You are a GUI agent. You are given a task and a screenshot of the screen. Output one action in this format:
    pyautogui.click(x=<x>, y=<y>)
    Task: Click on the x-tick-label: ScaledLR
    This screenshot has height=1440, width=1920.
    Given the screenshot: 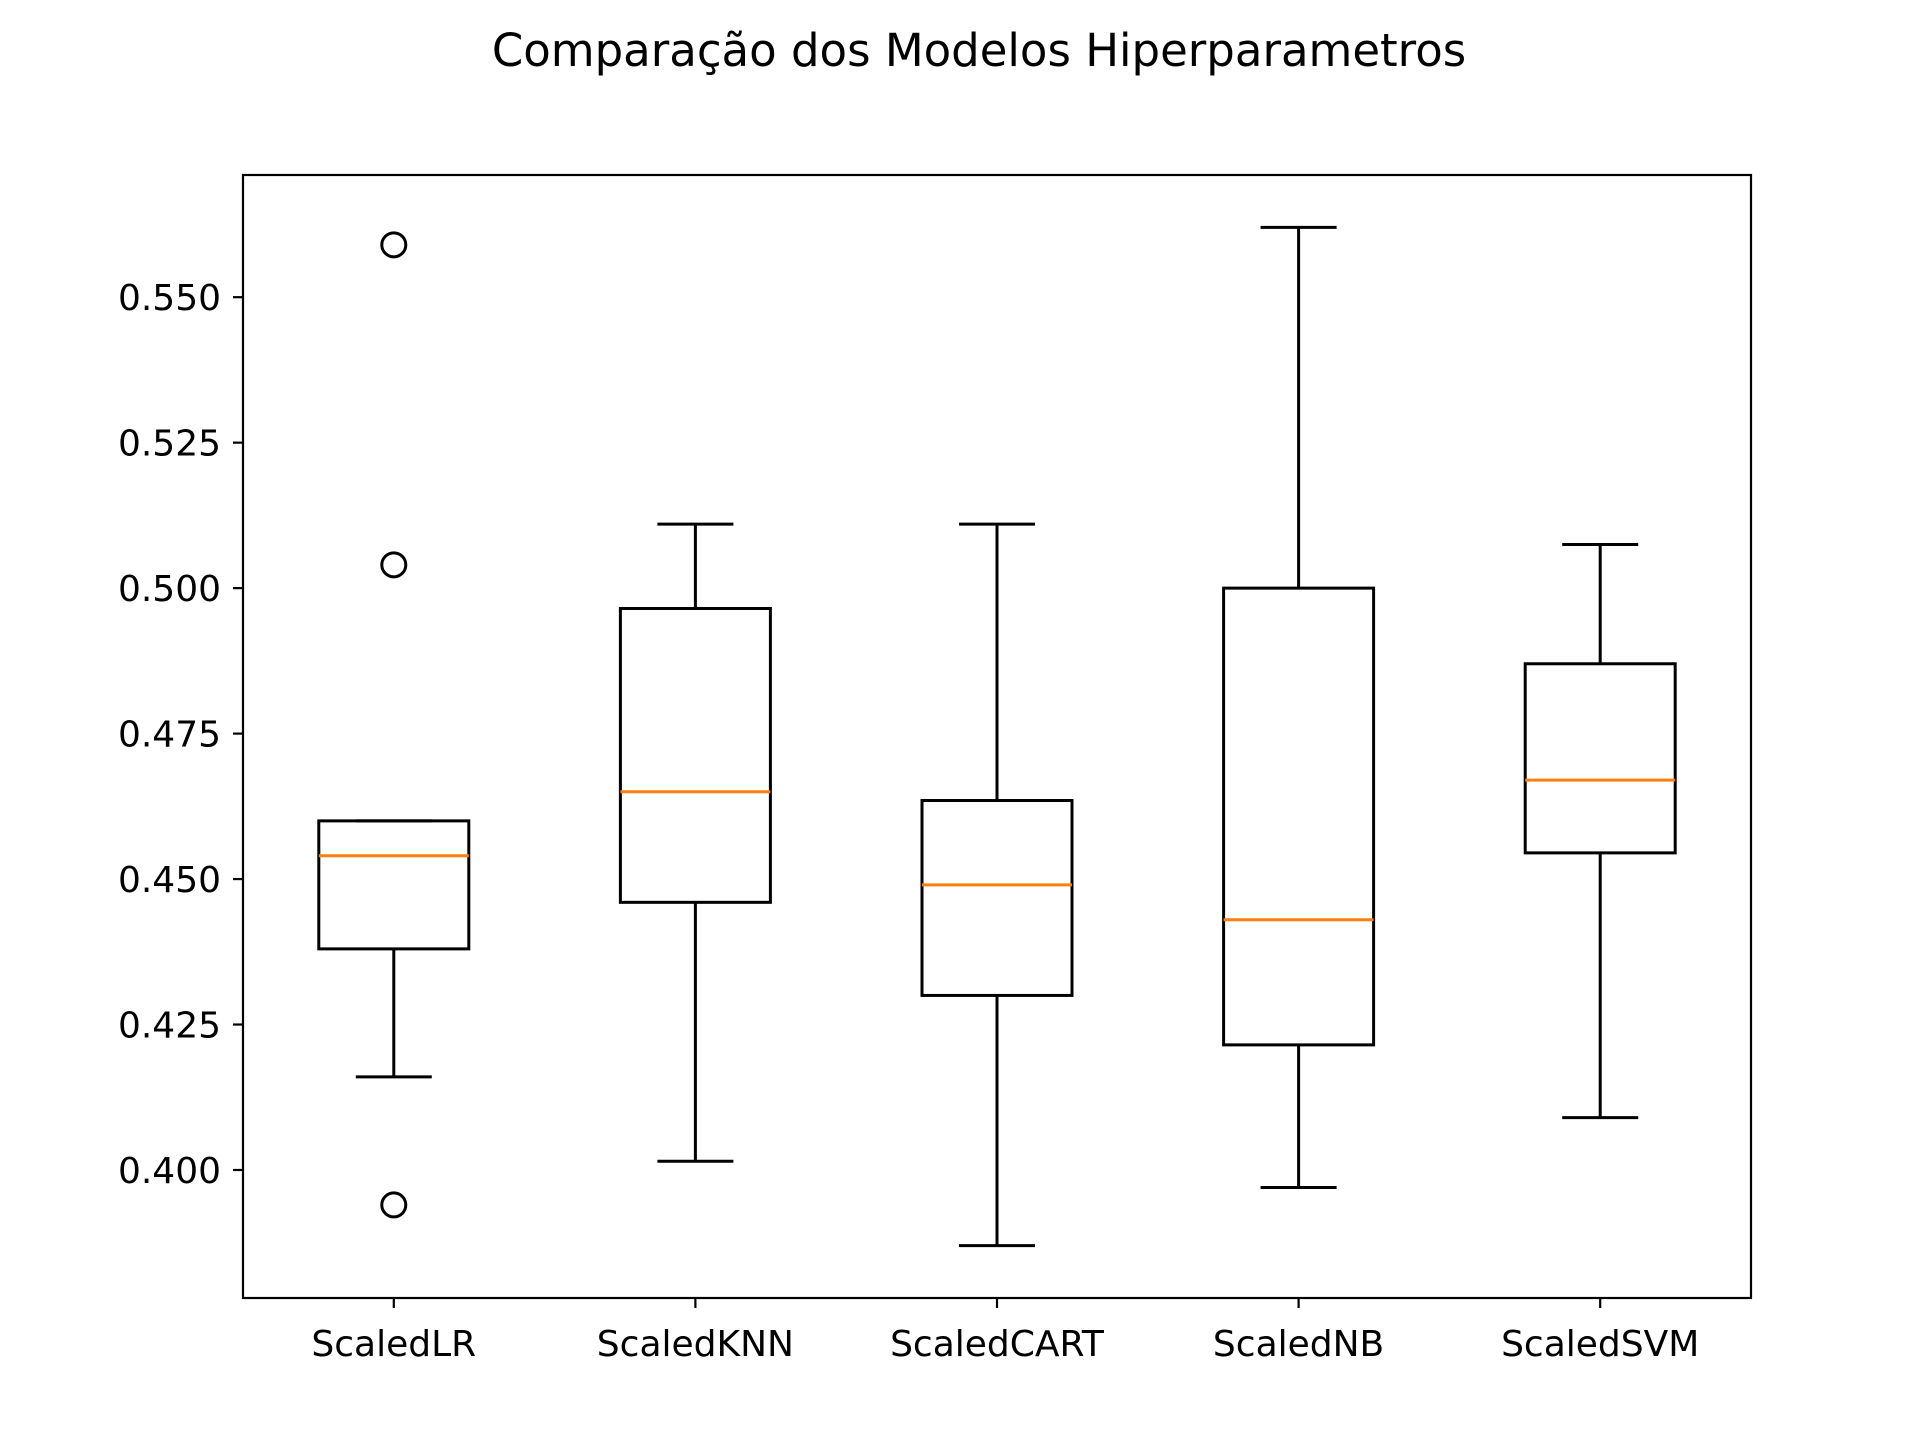 What is the action you would take?
    pyautogui.click(x=393, y=1344)
    